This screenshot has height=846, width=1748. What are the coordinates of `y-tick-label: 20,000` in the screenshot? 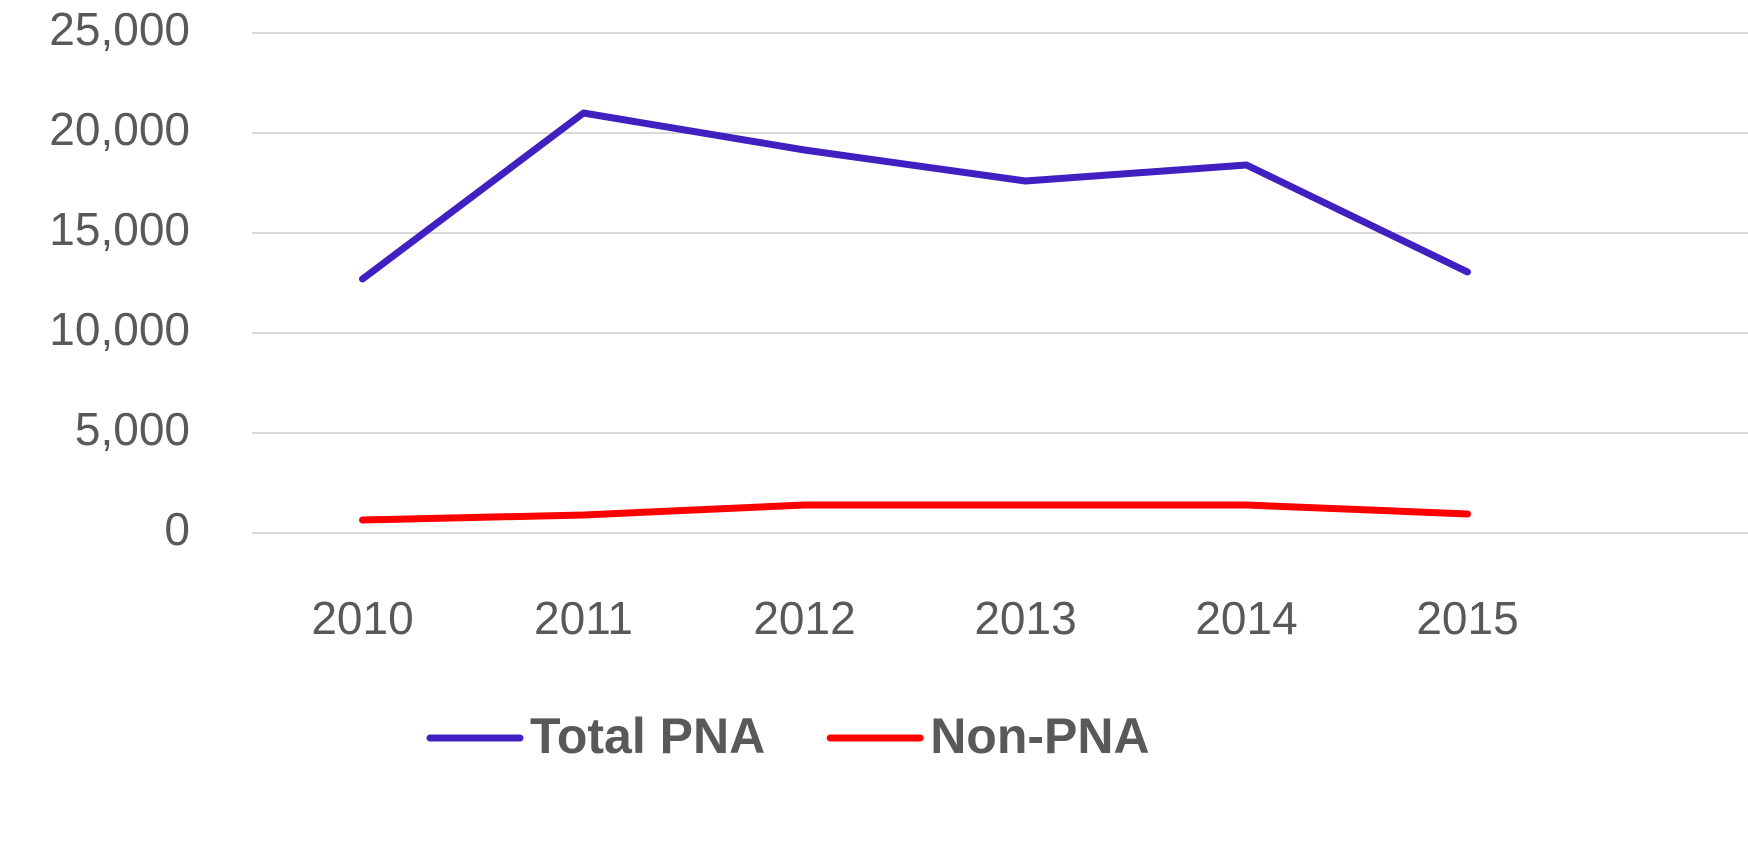 It's located at (119, 129).